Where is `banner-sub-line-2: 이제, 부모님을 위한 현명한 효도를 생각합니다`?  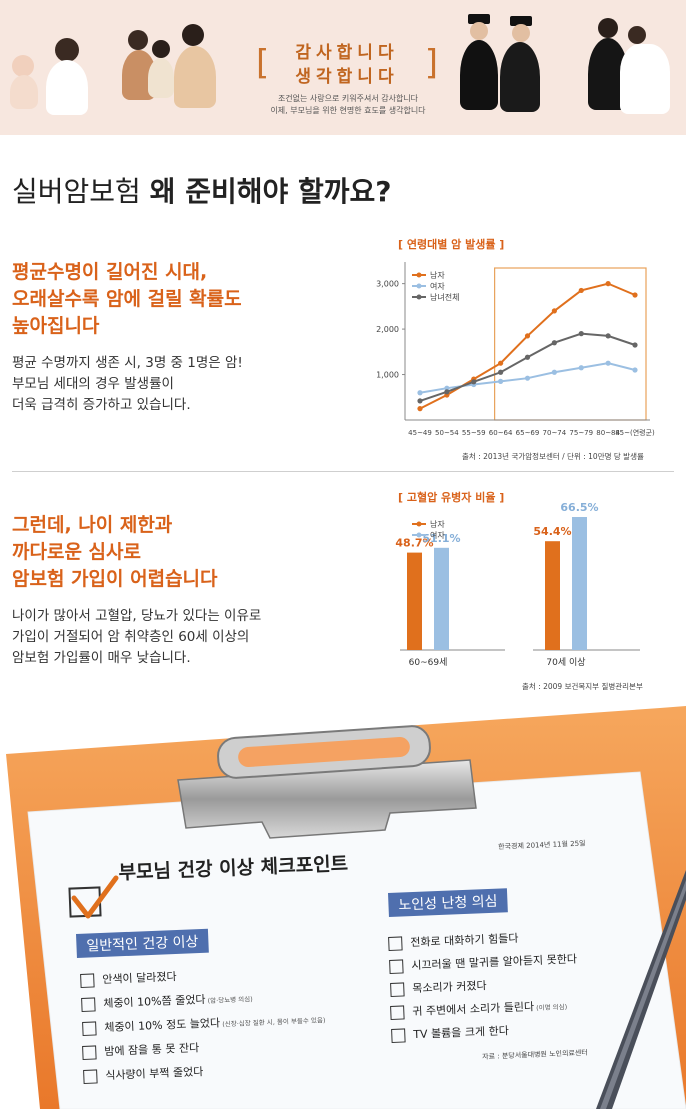 banner-sub-line-2: 이제, 부모님을 위한 현명한 효도를 생각합니다 is located at coordinates (348, 110).